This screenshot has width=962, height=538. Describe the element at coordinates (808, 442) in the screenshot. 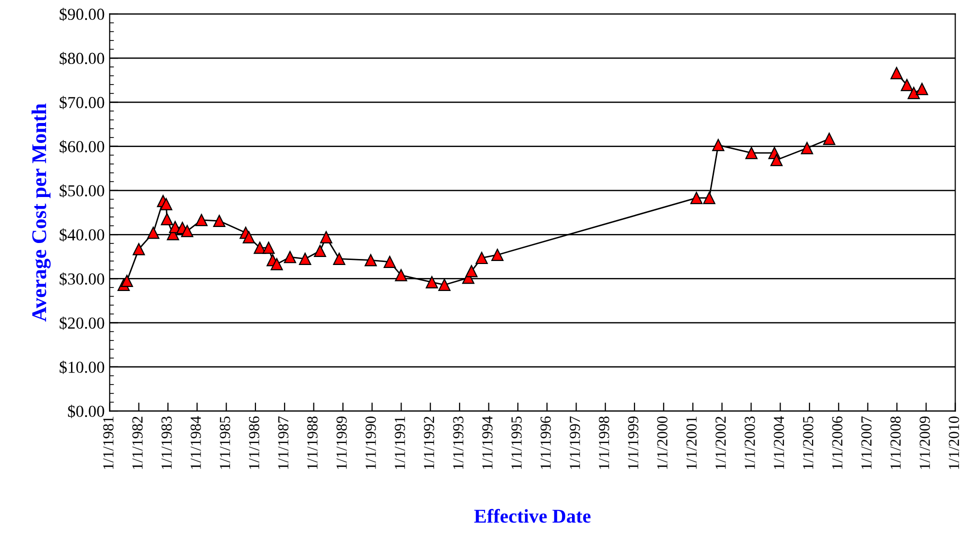

I see `x-tick-label: 1/1/2005` at that location.